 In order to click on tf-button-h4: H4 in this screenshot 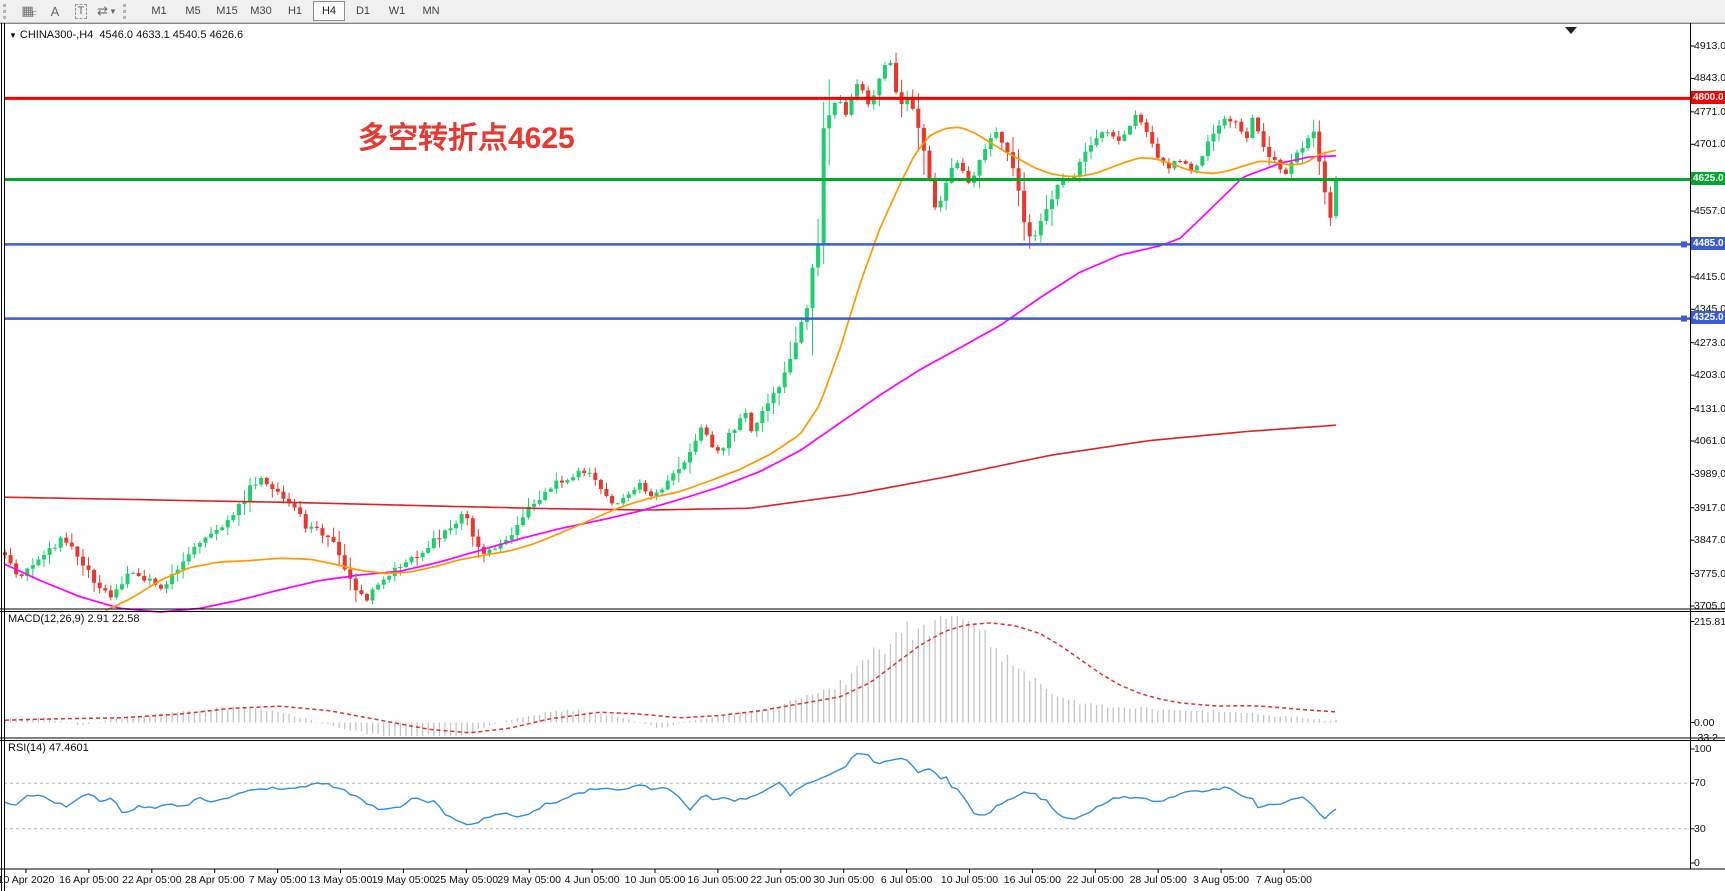, I will do `click(329, 11)`.